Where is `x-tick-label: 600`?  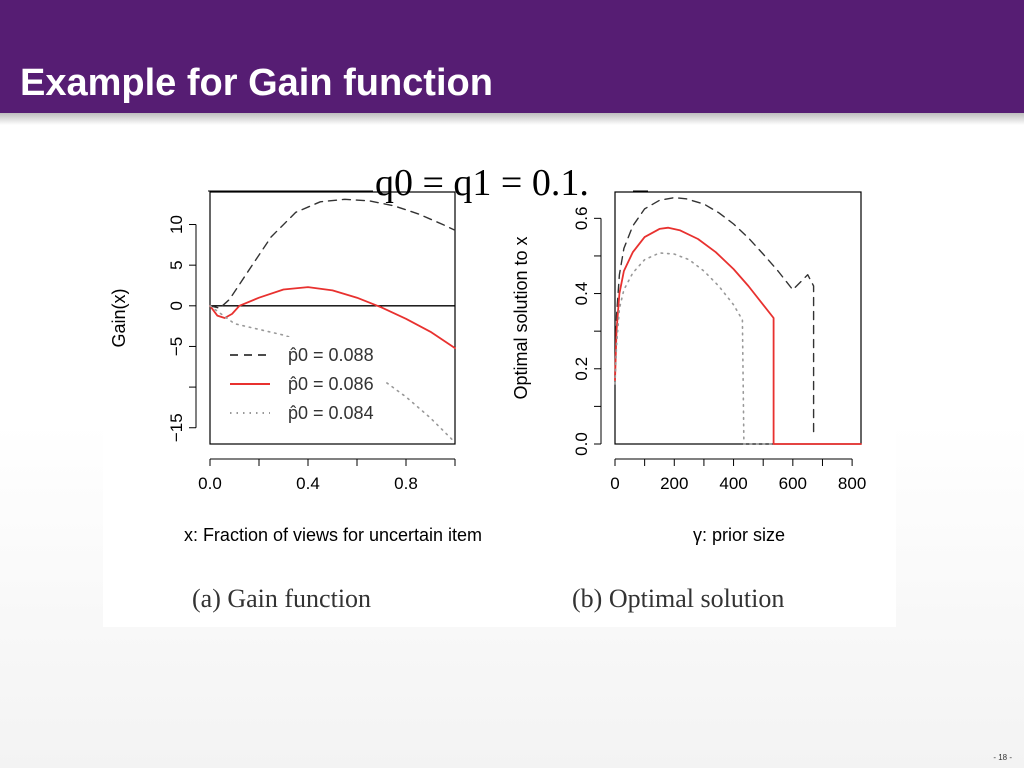 x-tick-label: 600 is located at coordinates (793, 483).